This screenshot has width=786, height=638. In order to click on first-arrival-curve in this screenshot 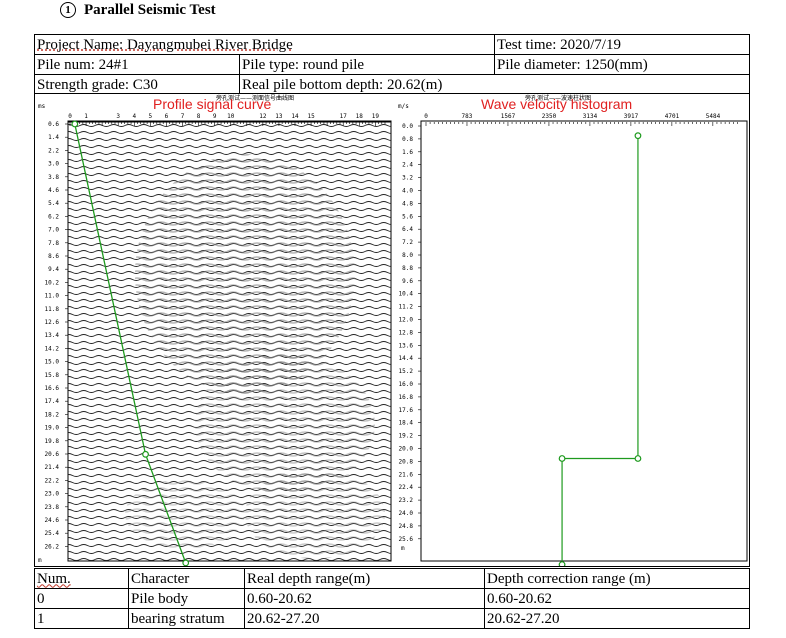, I will do `click(130, 343)`.